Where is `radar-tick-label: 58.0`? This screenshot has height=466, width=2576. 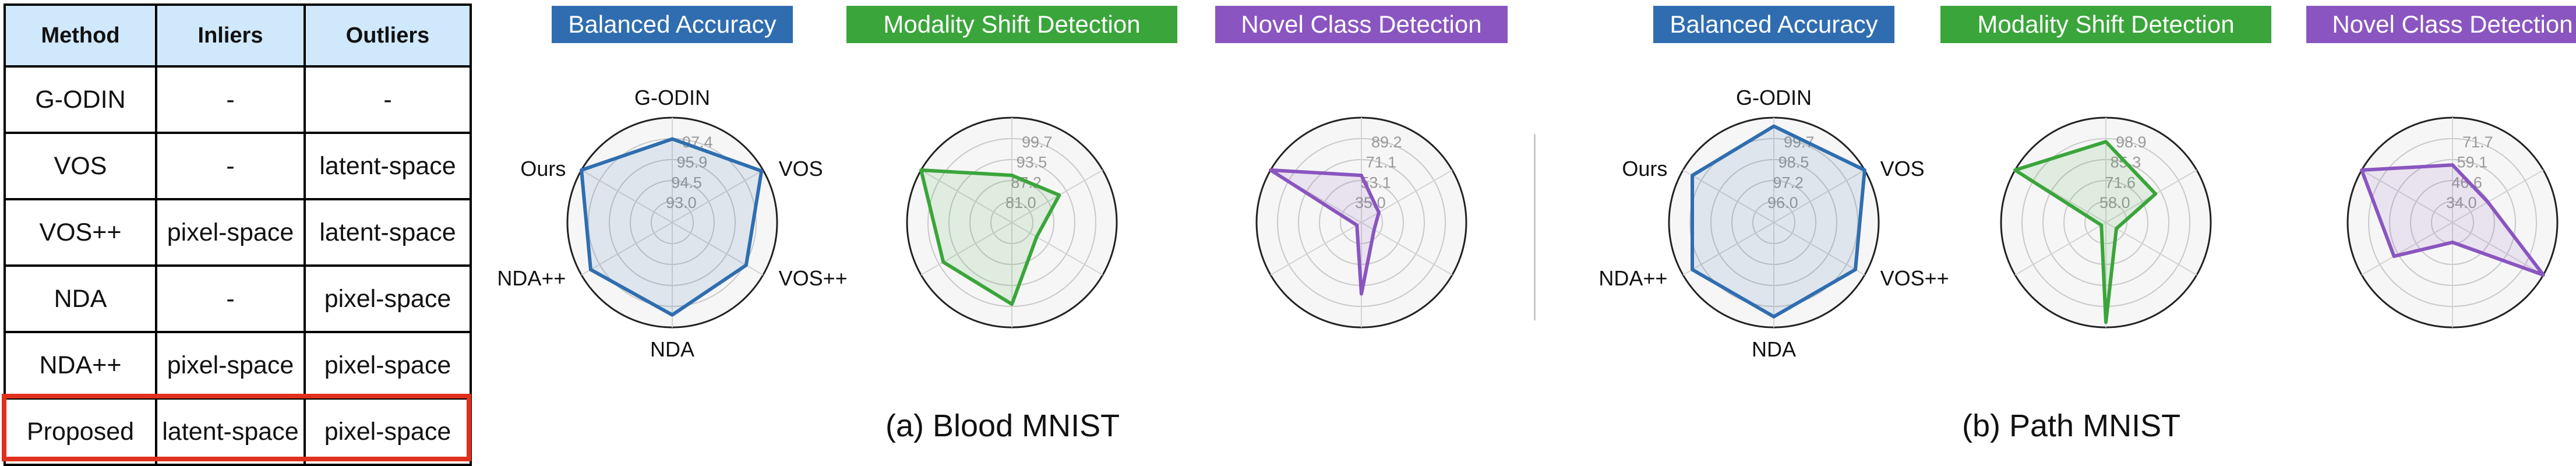
radar-tick-label: 58.0 is located at coordinates (2115, 203).